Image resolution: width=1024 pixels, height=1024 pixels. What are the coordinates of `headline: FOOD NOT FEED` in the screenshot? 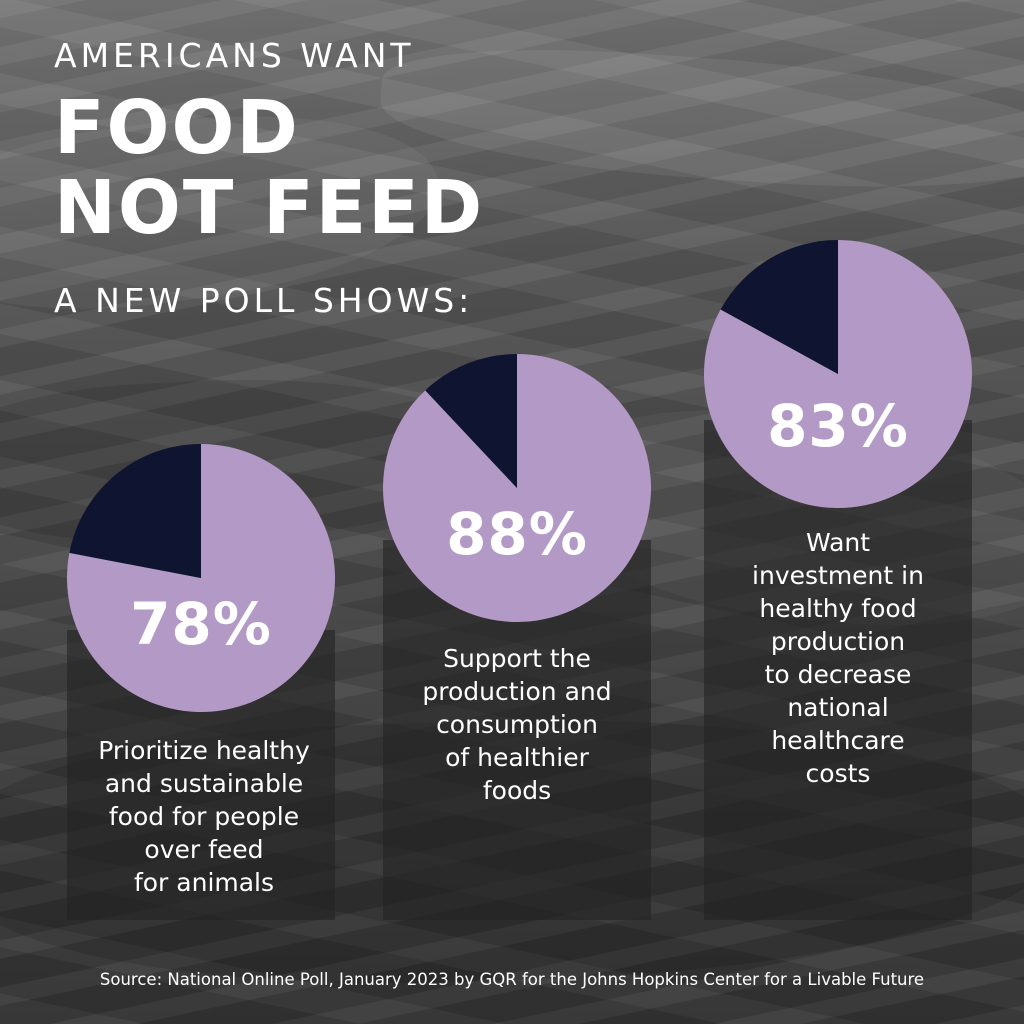 It's located at (269, 168).